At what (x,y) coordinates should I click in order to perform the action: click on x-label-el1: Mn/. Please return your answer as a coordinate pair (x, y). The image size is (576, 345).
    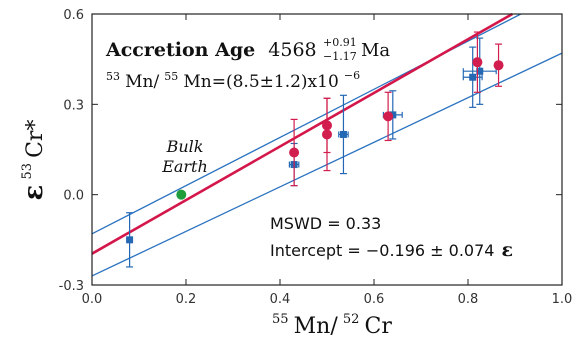
    Looking at the image, I should click on (316, 326).